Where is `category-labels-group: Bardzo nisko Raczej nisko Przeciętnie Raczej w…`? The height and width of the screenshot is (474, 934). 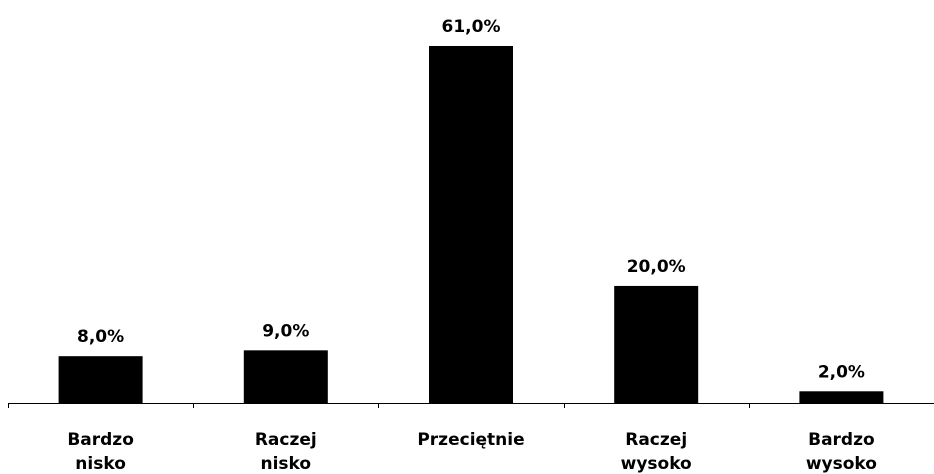
category-labels-group: Bardzo nisko Raczej nisko Przeciętnie Raczej w… is located at coordinates (472, 452).